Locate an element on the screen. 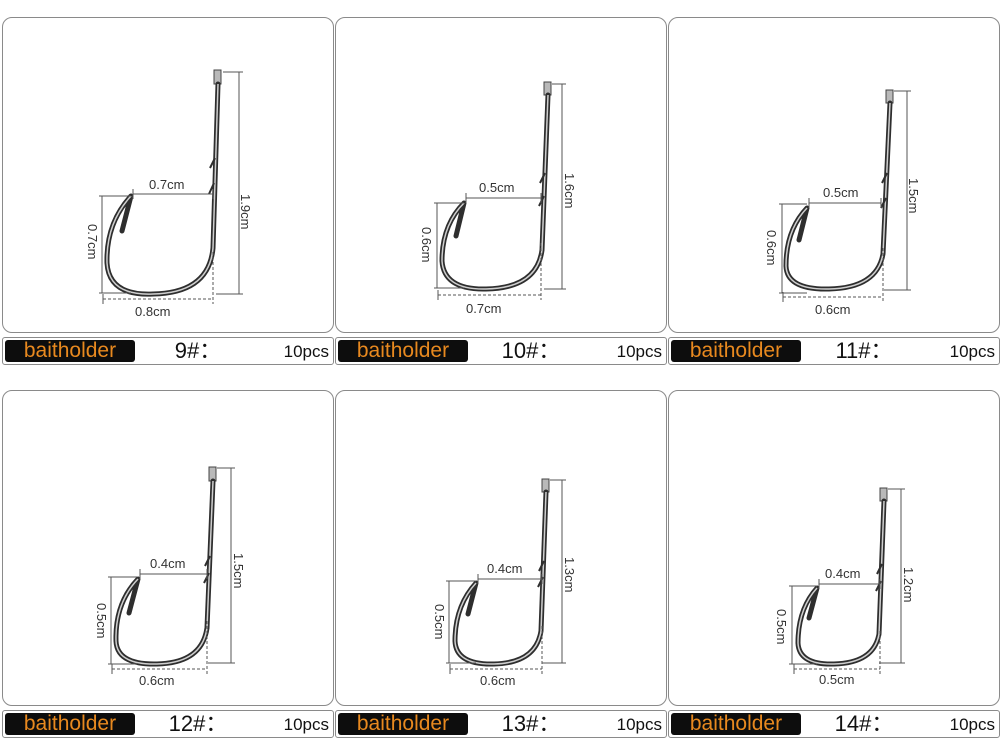 The height and width of the screenshot is (745, 1000). product-caption: baitholder 11#： 10pcs is located at coordinates (834, 351).